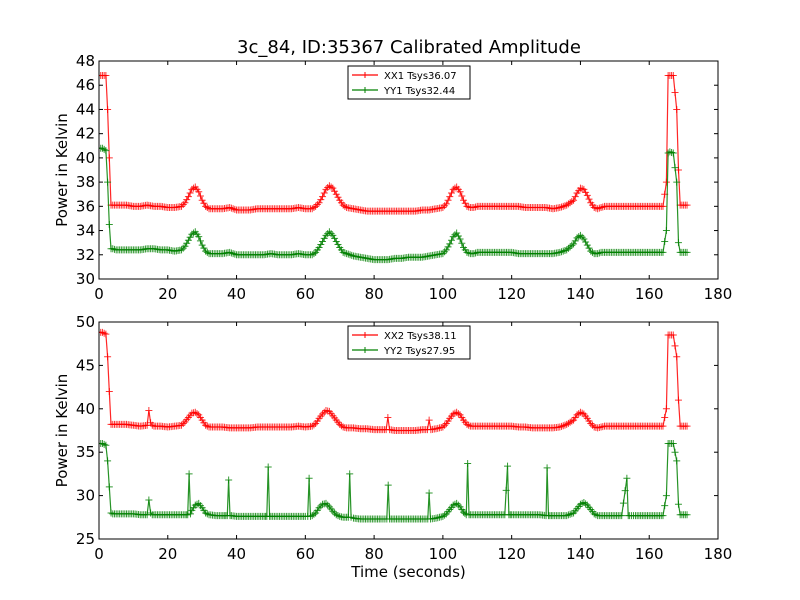 The height and width of the screenshot is (600, 800). Describe the element at coordinates (85, 61) in the screenshot. I see `y-tick-label: 48` at that location.